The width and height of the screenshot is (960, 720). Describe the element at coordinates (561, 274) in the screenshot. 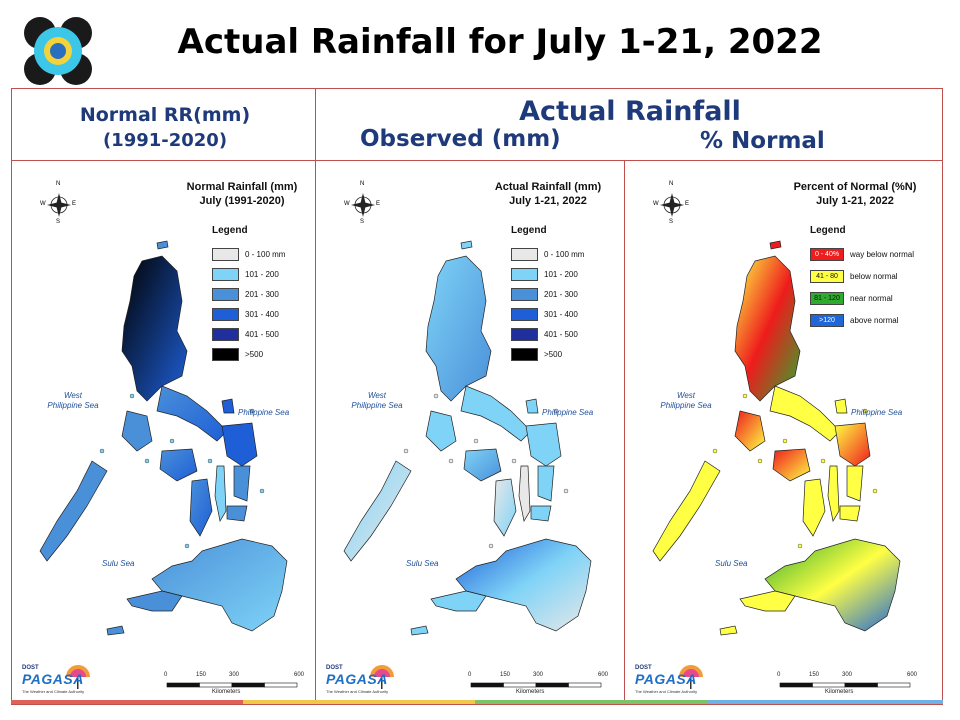

I see `legend-label: 101 - 200` at that location.